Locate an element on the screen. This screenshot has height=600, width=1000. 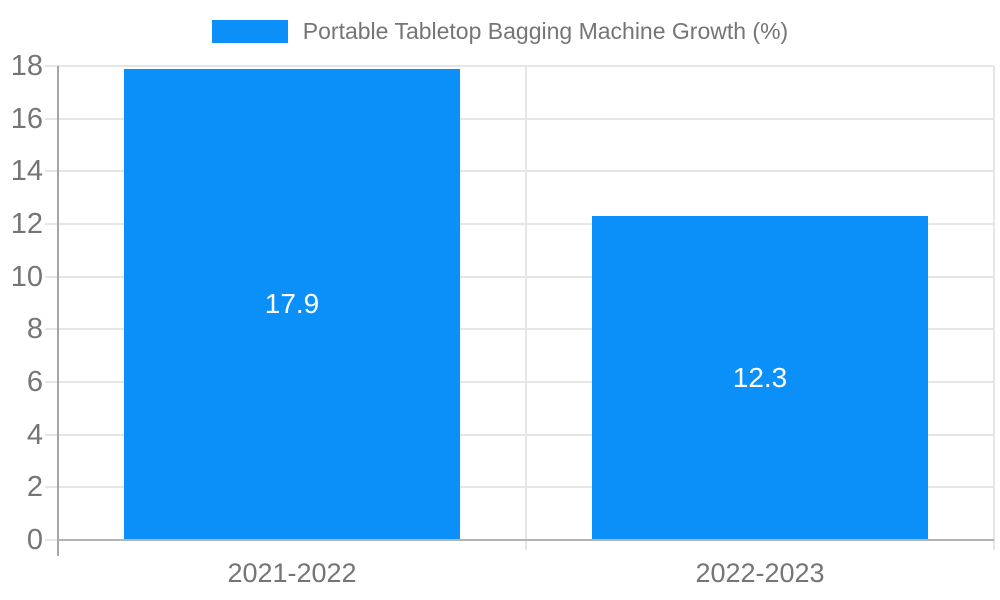
y-tick-label-10: 10 is located at coordinates (26, 276).